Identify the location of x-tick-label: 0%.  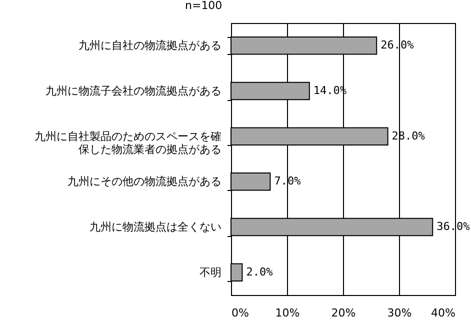
(240, 313).